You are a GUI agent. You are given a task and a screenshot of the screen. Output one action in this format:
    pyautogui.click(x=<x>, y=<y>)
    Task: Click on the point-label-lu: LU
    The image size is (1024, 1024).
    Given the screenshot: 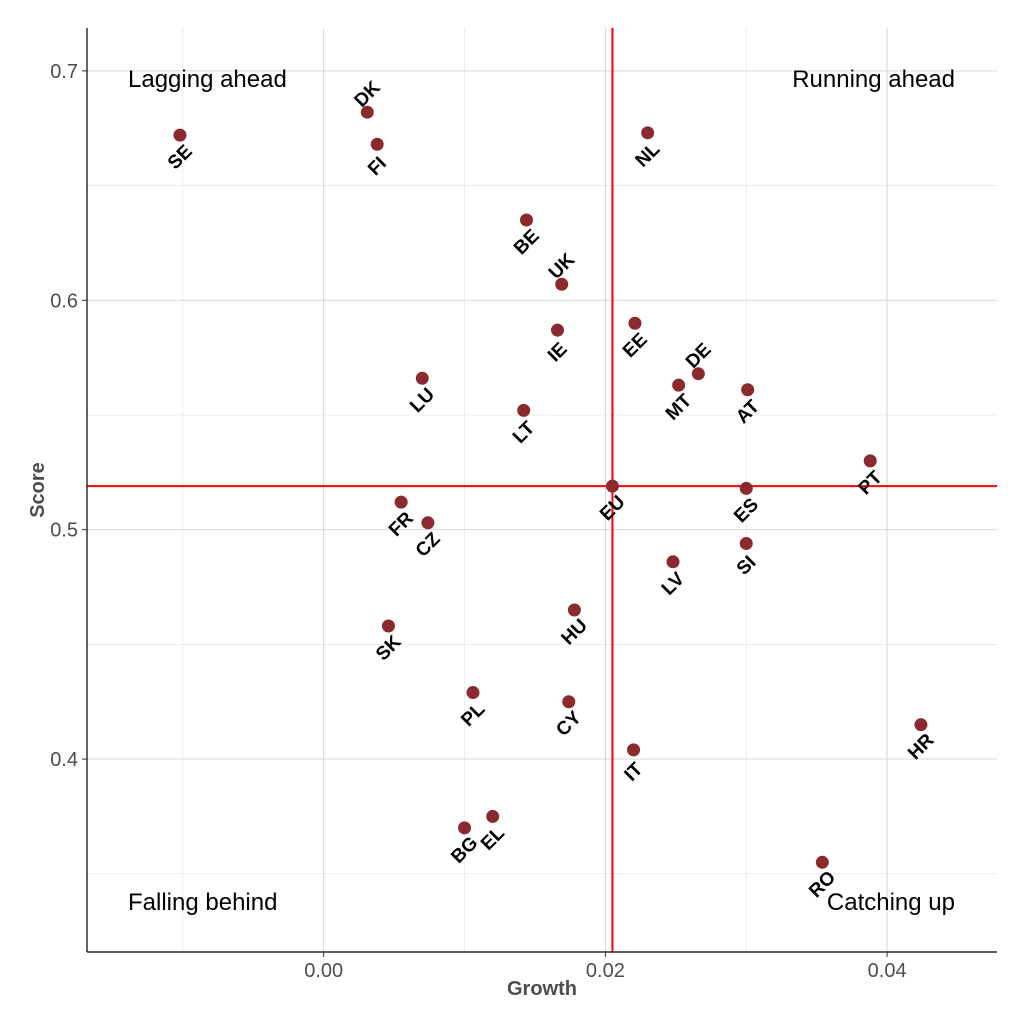 What is the action you would take?
    pyautogui.click(x=422, y=400)
    